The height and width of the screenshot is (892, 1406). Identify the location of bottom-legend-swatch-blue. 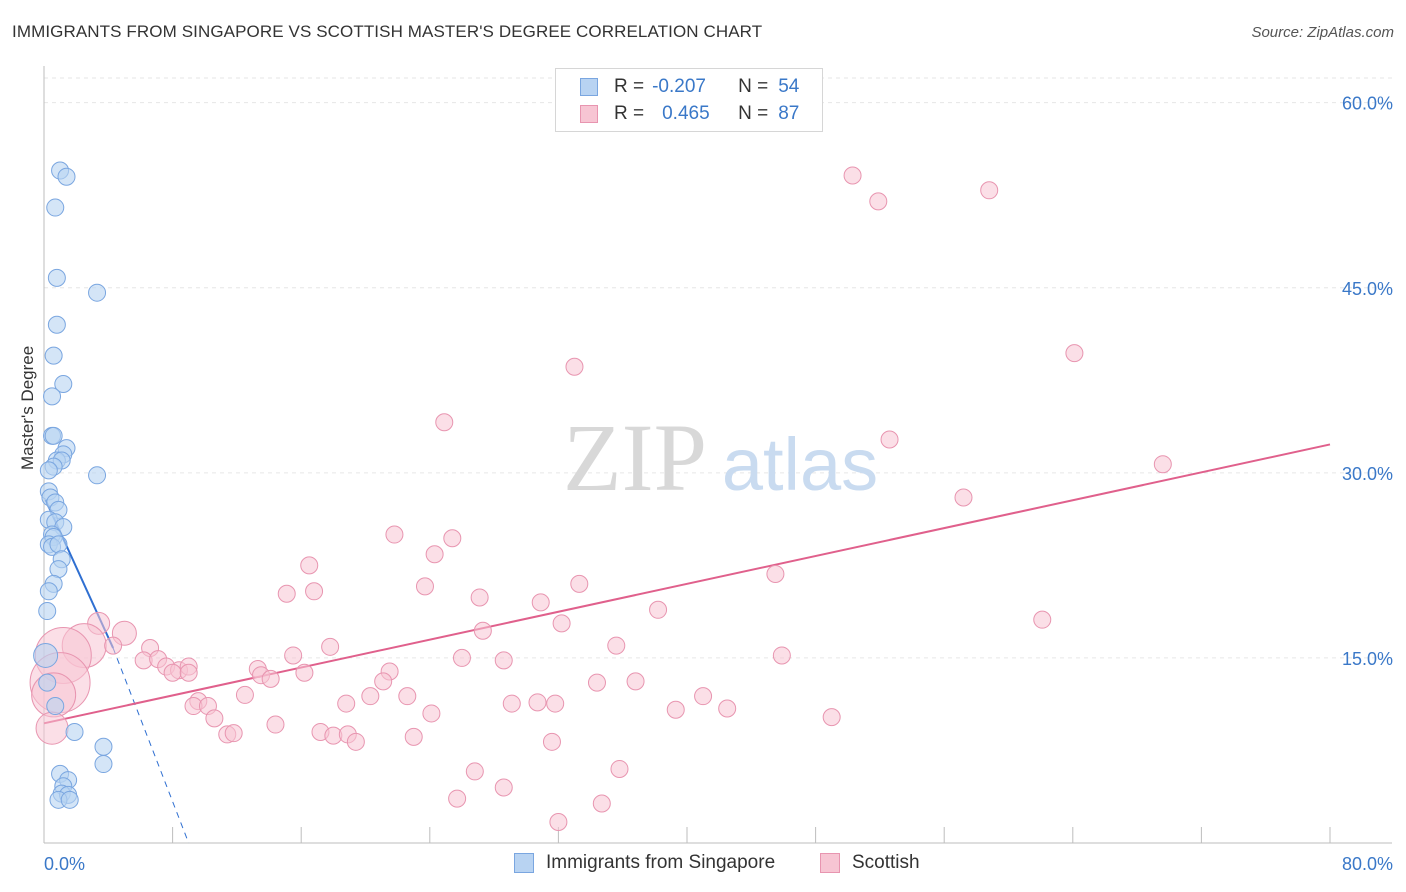
(524, 863).